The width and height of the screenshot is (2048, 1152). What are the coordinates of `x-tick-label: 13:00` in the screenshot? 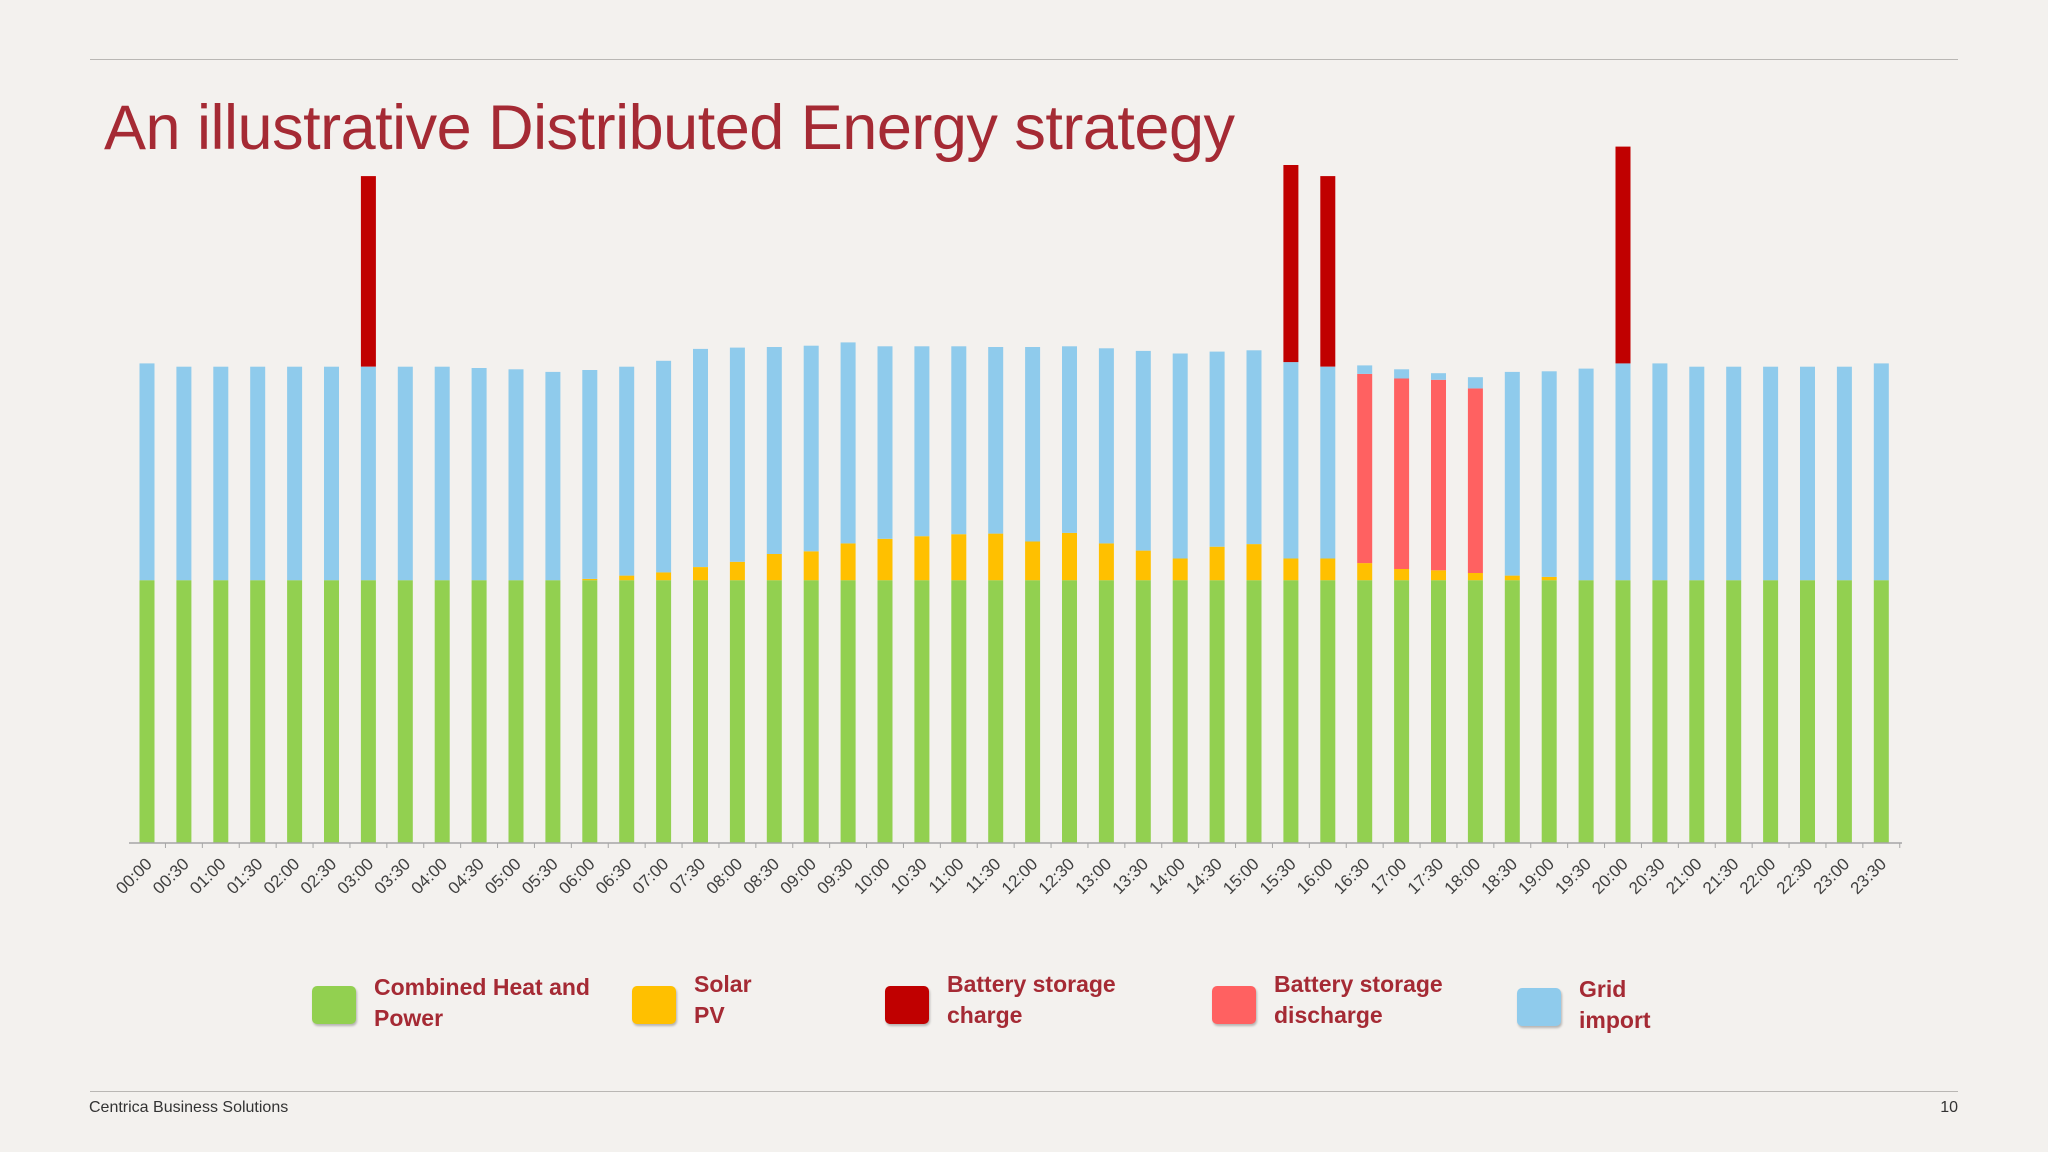 It's located at (1094, 876).